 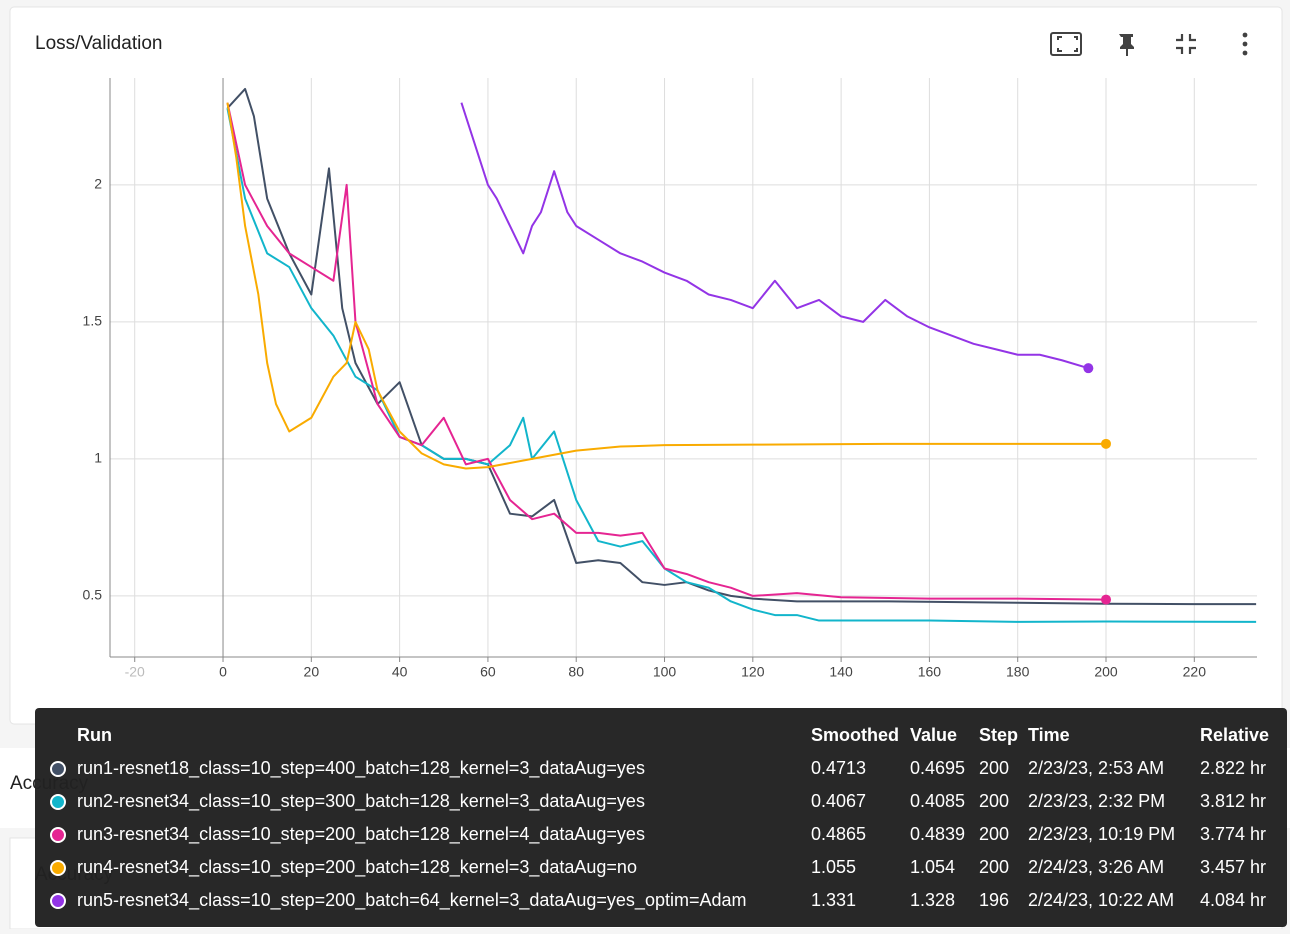 I want to click on x-tick-label: 220, so click(x=1195, y=672).